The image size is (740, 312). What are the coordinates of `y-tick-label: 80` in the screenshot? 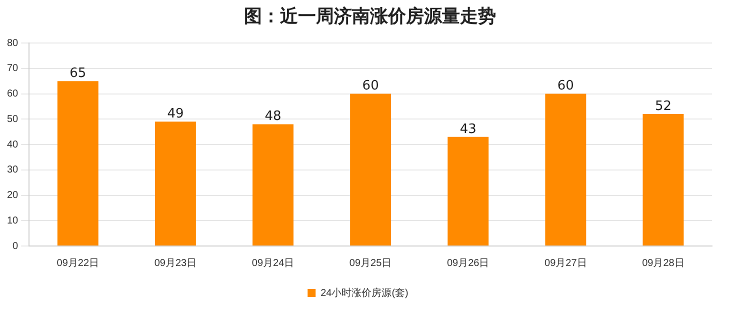 It's located at (13, 43).